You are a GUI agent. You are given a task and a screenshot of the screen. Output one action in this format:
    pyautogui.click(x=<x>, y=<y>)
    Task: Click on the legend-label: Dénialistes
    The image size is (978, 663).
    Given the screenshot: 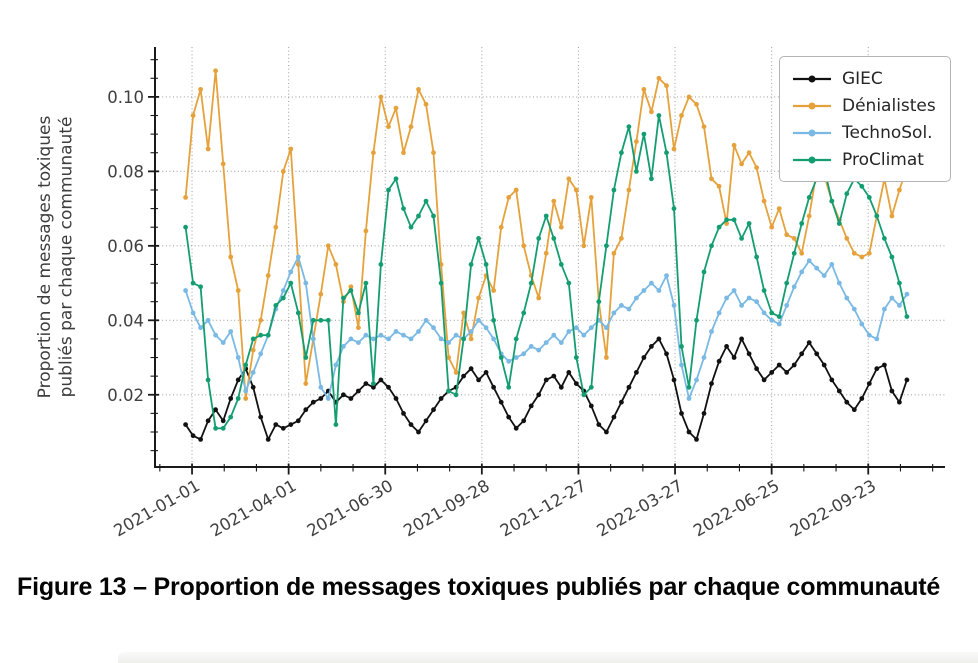 What is the action you would take?
    pyautogui.click(x=889, y=105)
    